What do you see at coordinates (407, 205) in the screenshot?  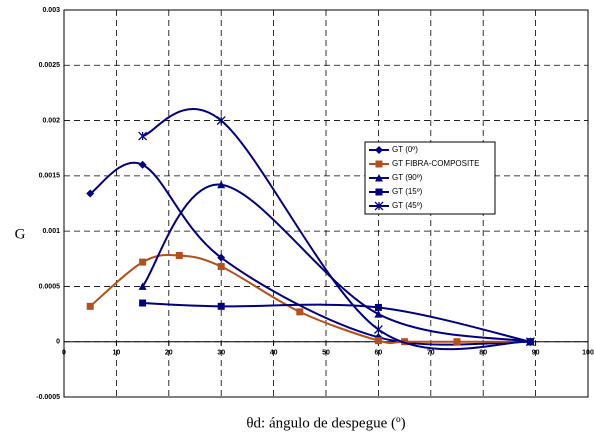 I see `legend-label: GT (45º)` at bounding box center [407, 205].